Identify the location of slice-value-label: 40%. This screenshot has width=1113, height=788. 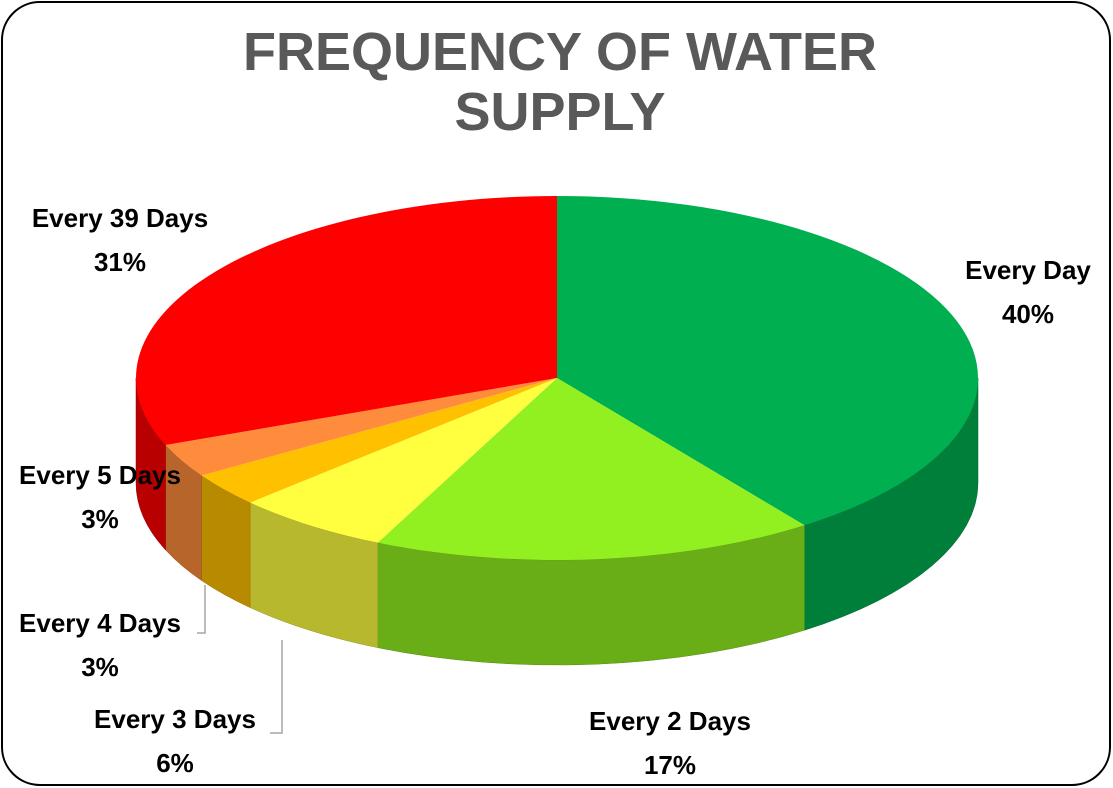
(1028, 314).